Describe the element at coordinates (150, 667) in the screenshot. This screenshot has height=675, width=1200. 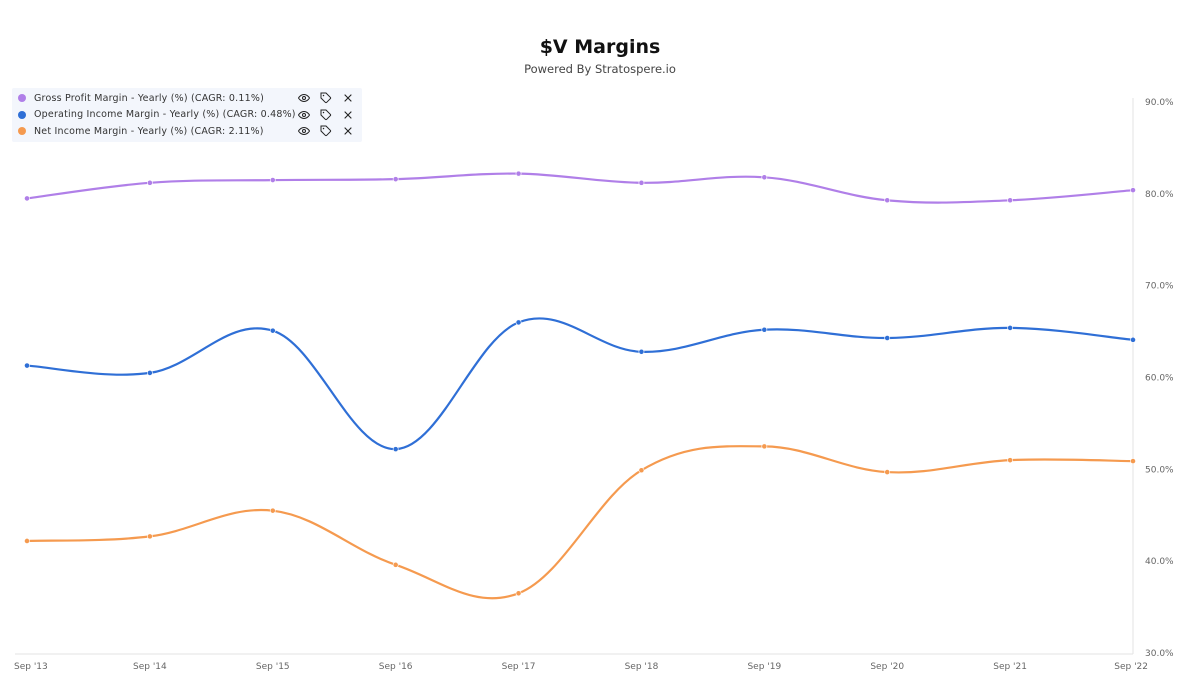
I see `x-tick-label: Sep '14` at that location.